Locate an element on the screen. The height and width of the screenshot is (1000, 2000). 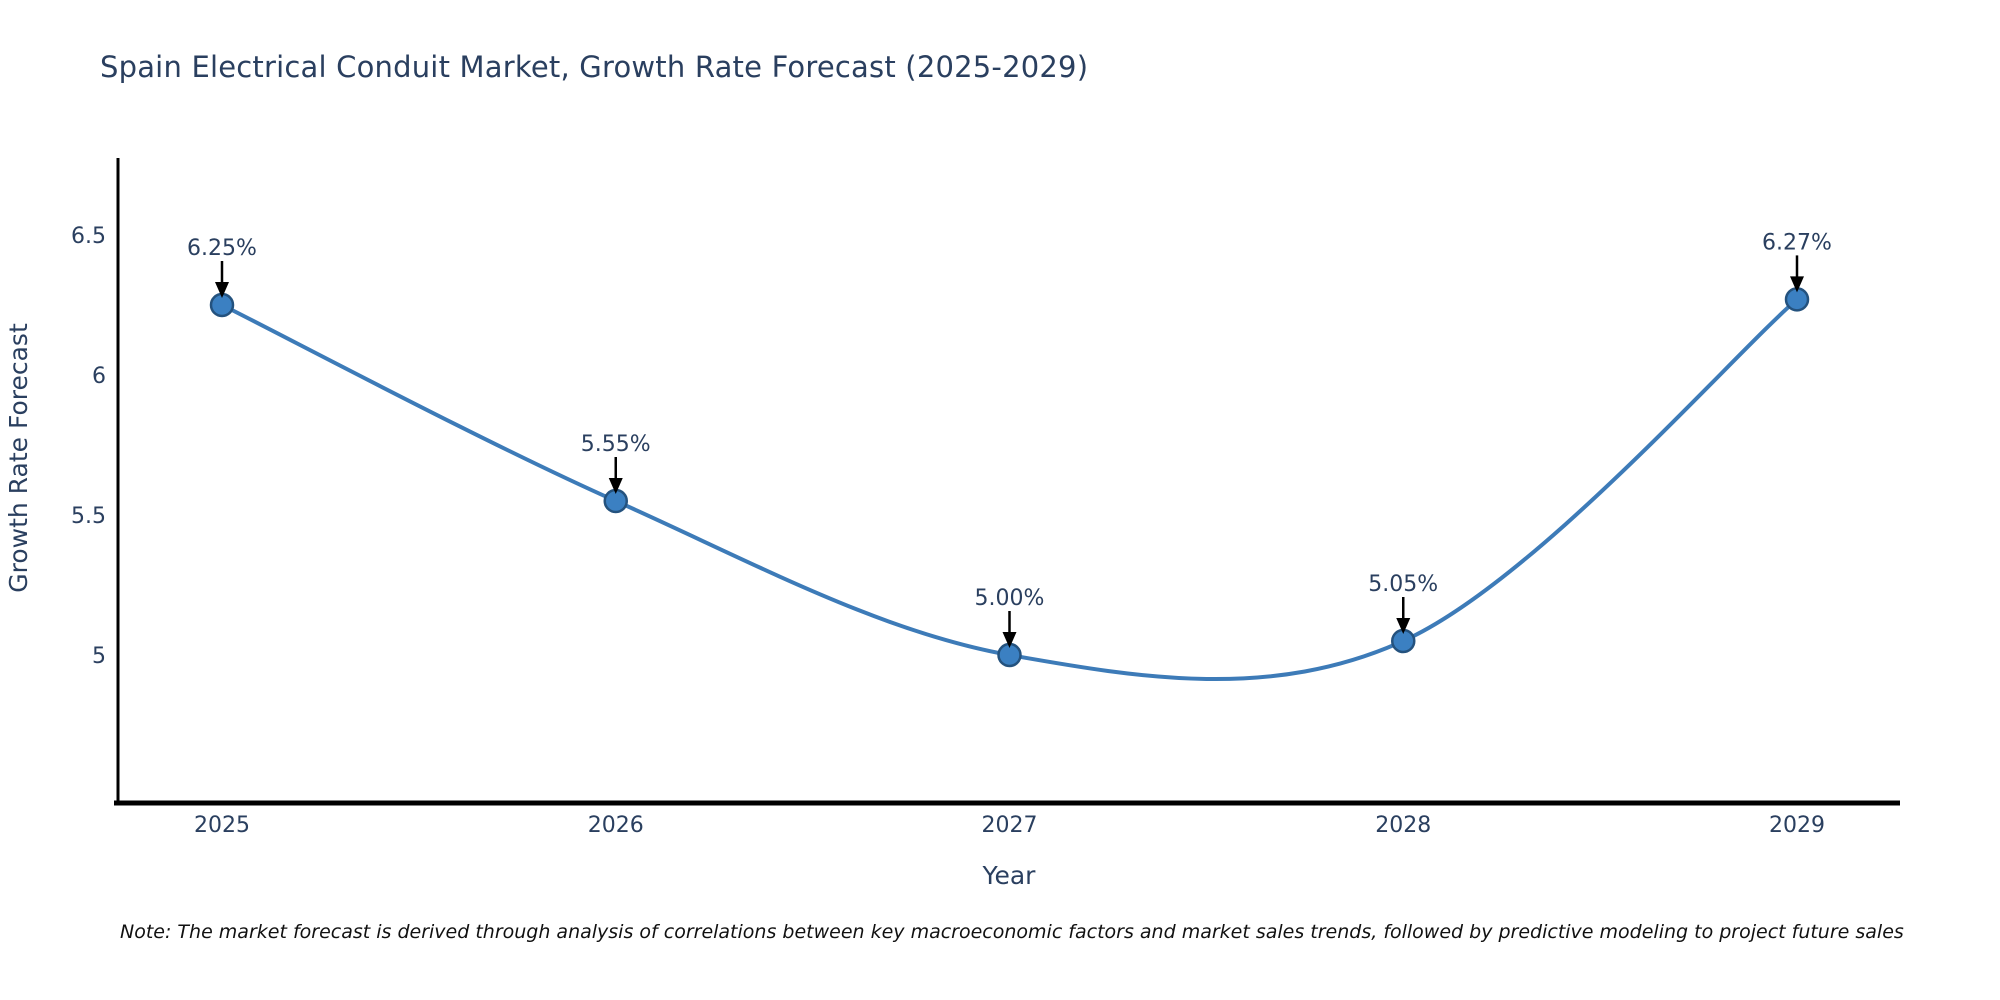
data-point-label: 5.55% is located at coordinates (616, 444).